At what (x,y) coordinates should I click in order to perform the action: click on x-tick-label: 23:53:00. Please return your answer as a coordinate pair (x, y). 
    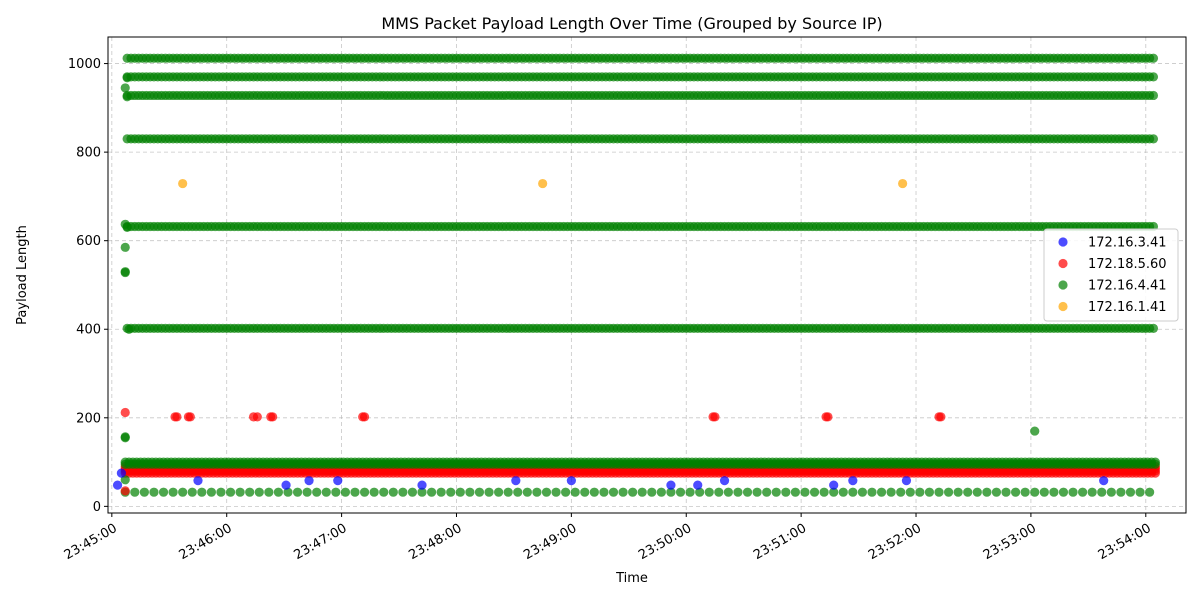
    Looking at the image, I should click on (1010, 542).